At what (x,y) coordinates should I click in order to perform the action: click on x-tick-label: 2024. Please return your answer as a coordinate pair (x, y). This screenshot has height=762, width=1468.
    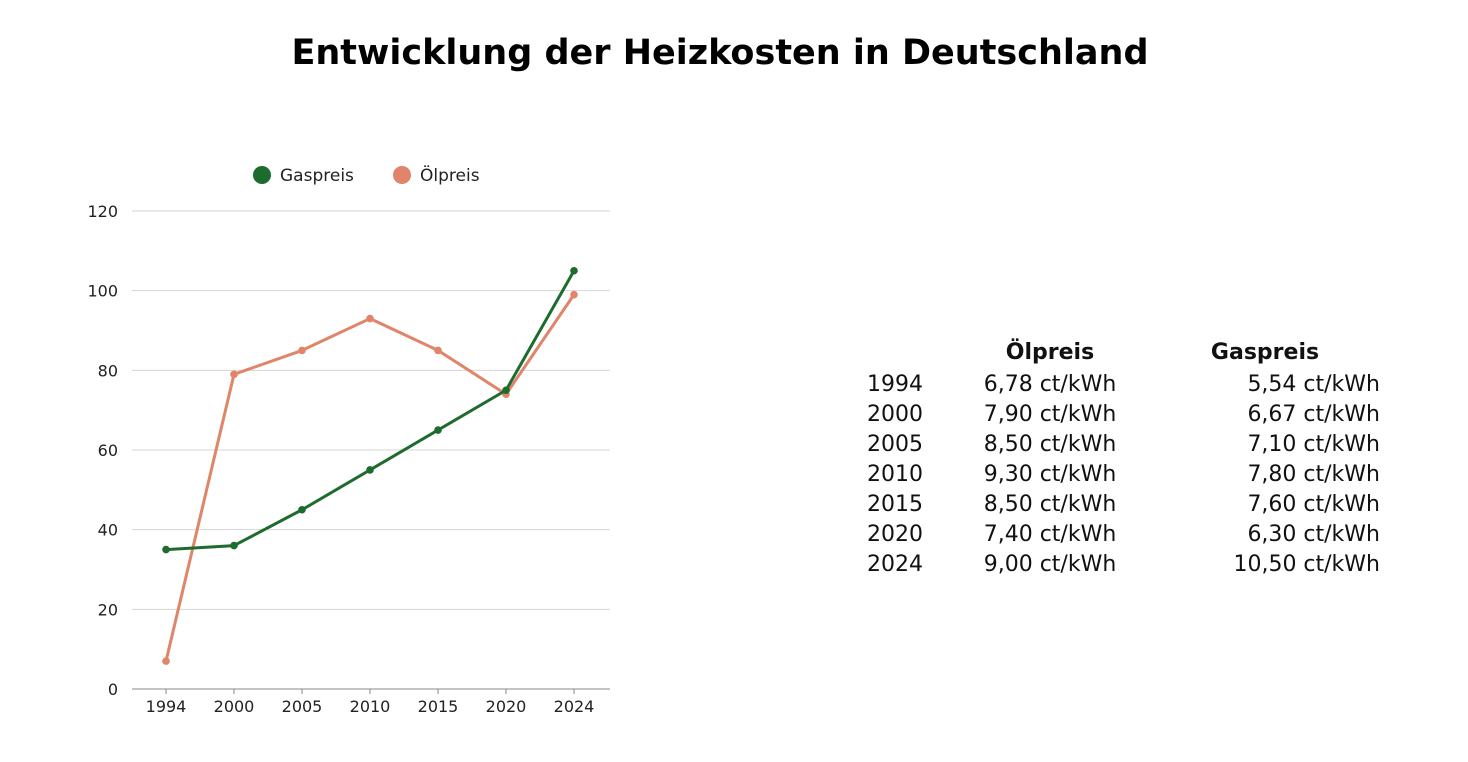
    Looking at the image, I should click on (574, 706).